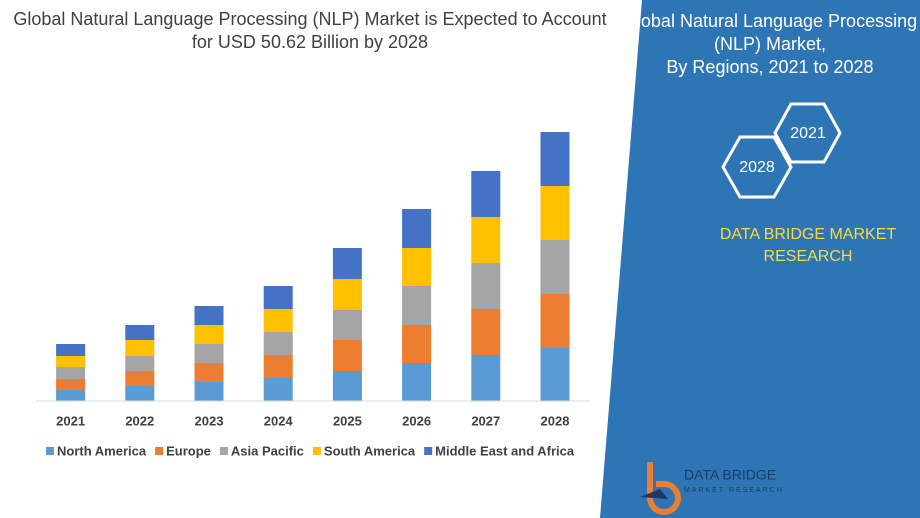 This screenshot has width=920, height=518. Describe the element at coordinates (102, 450) in the screenshot. I see `legend-label: North America` at that location.